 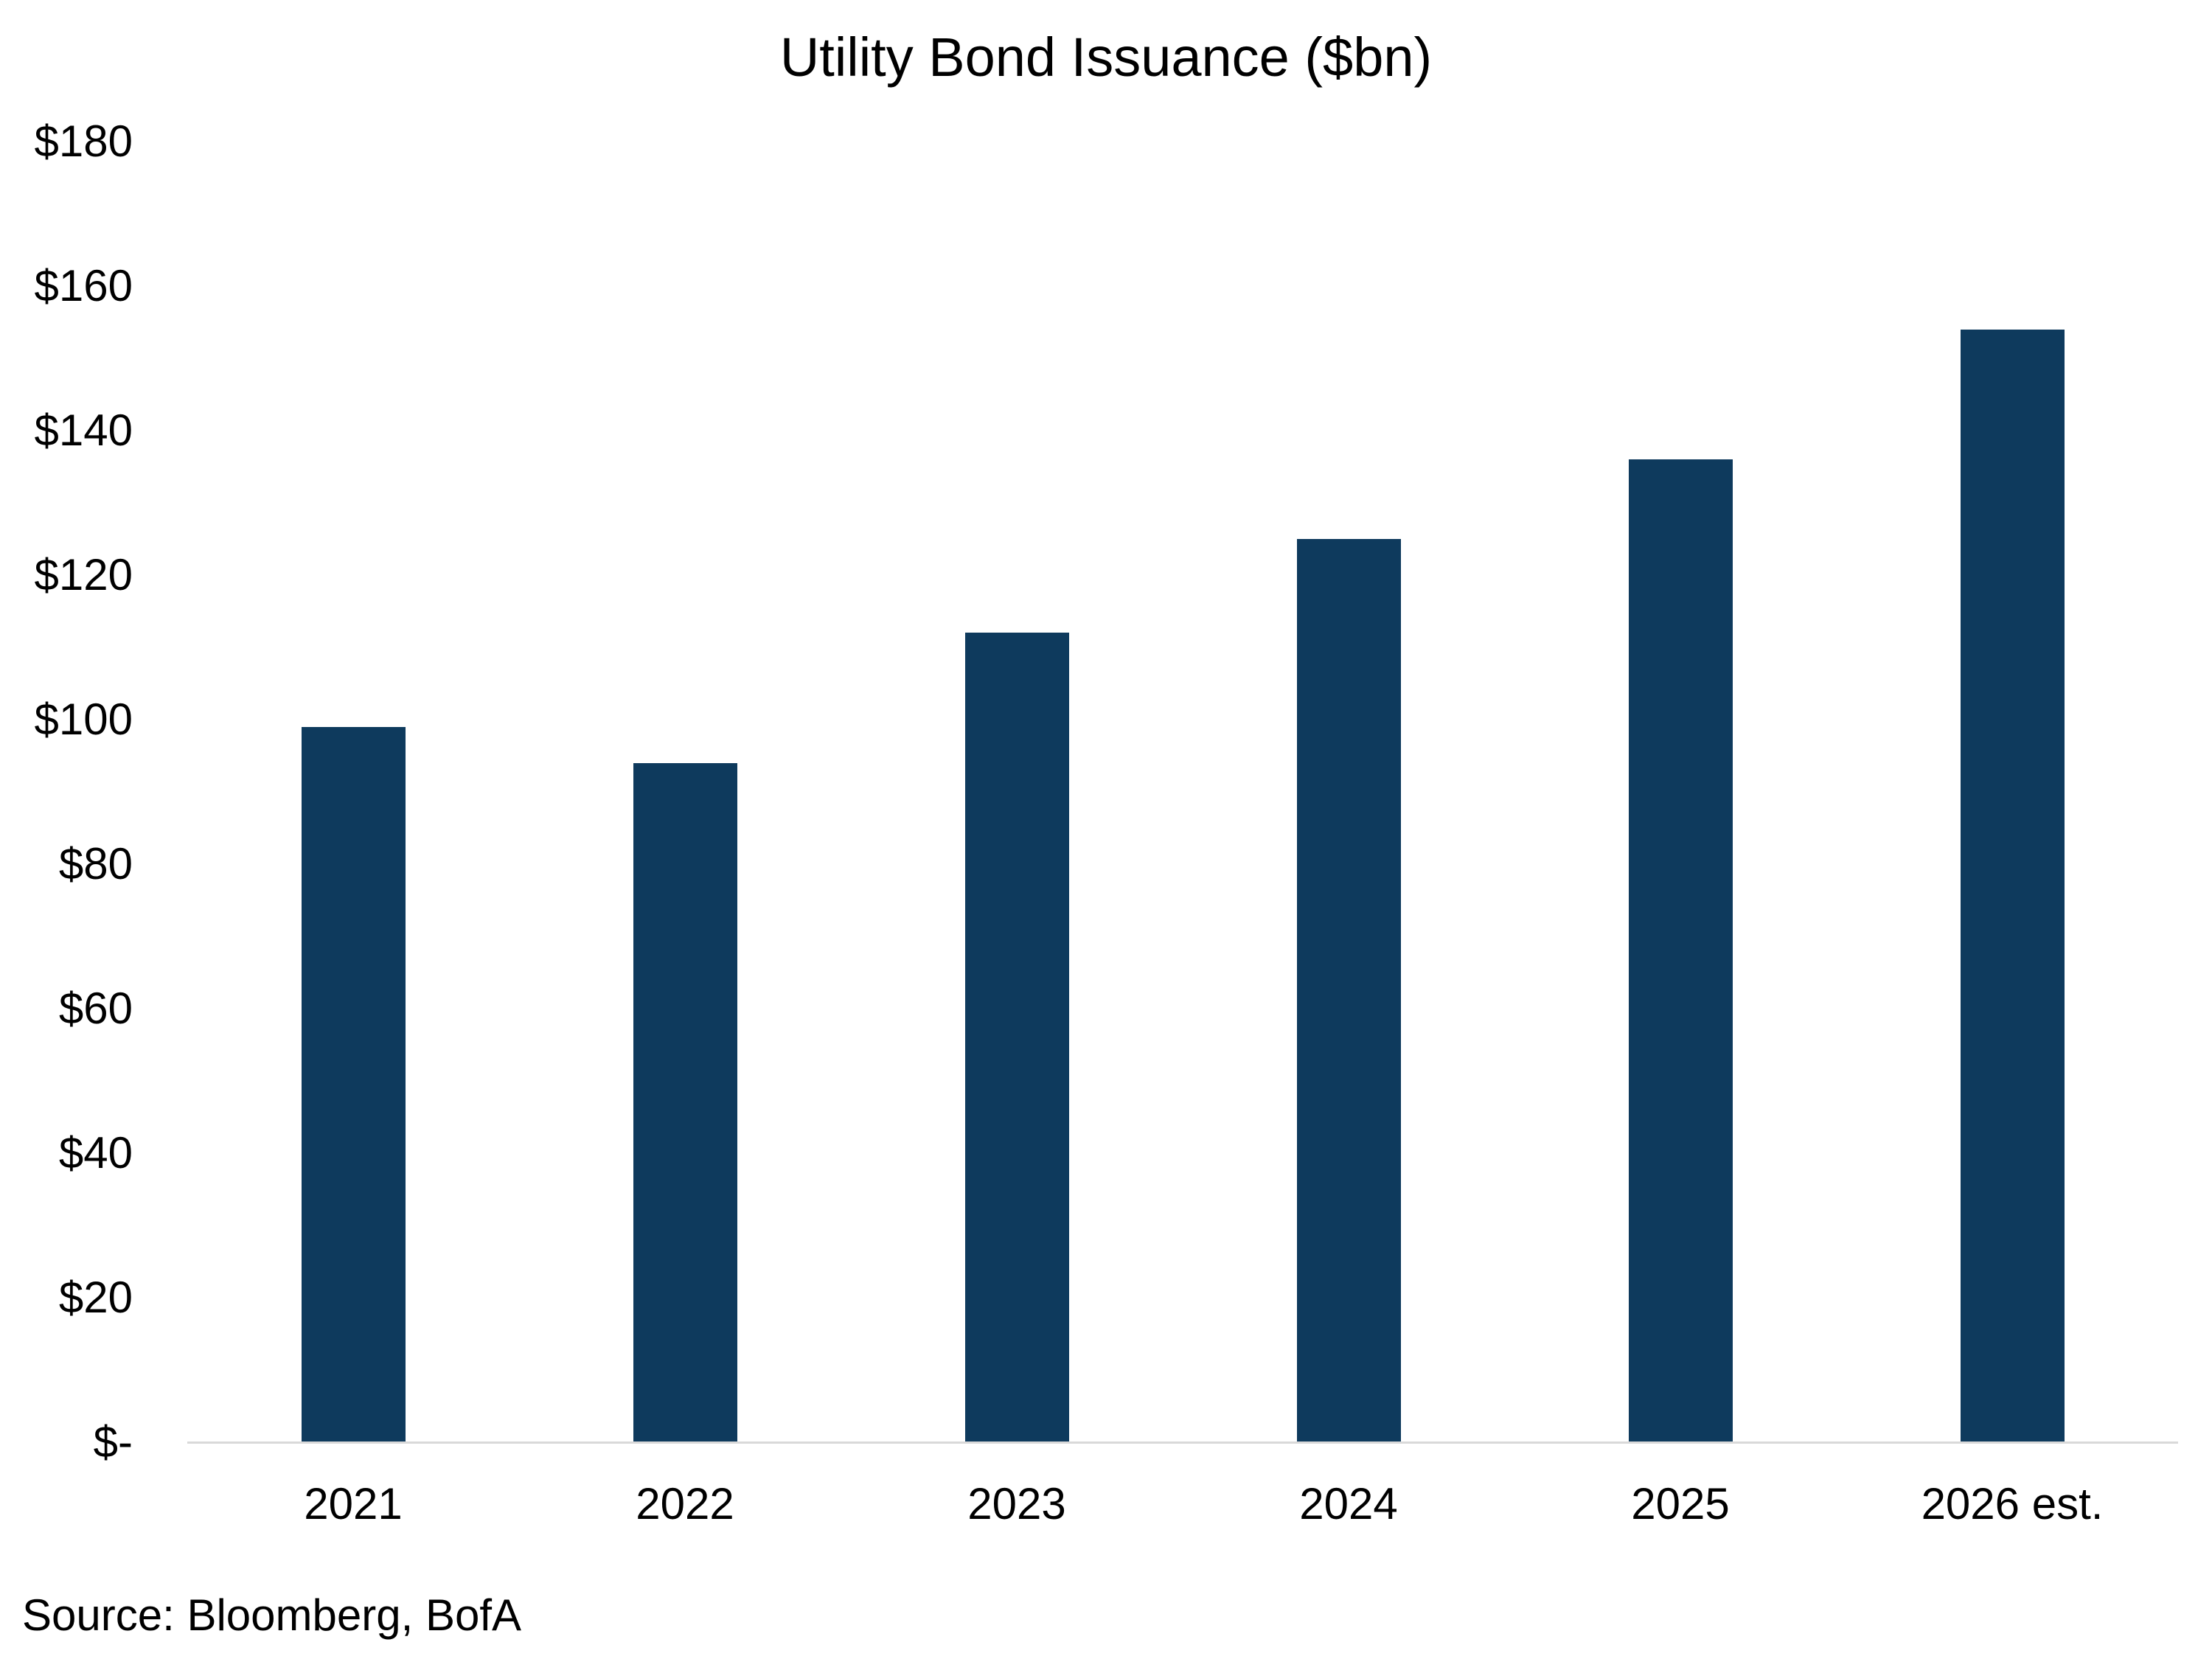 I want to click on x-axis-category-label: 2024, so click(x=1348, y=1503).